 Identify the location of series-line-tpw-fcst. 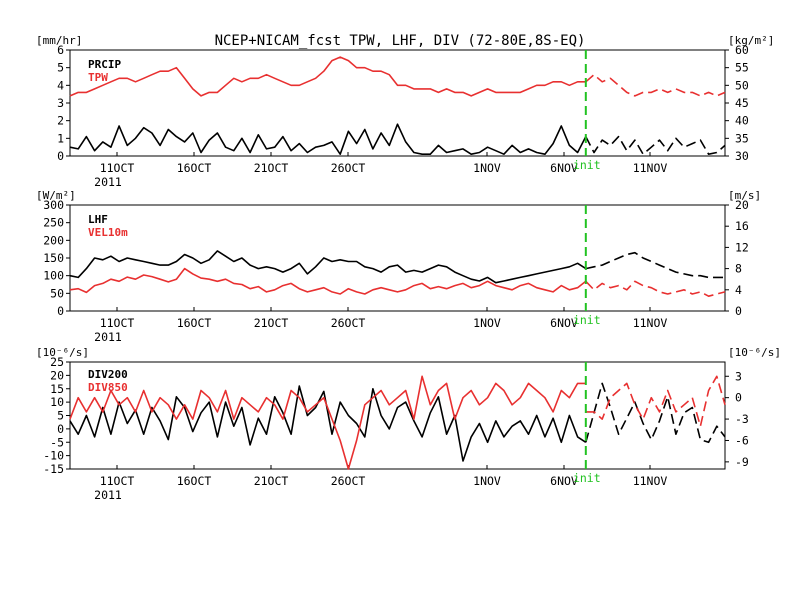
(655, 85).